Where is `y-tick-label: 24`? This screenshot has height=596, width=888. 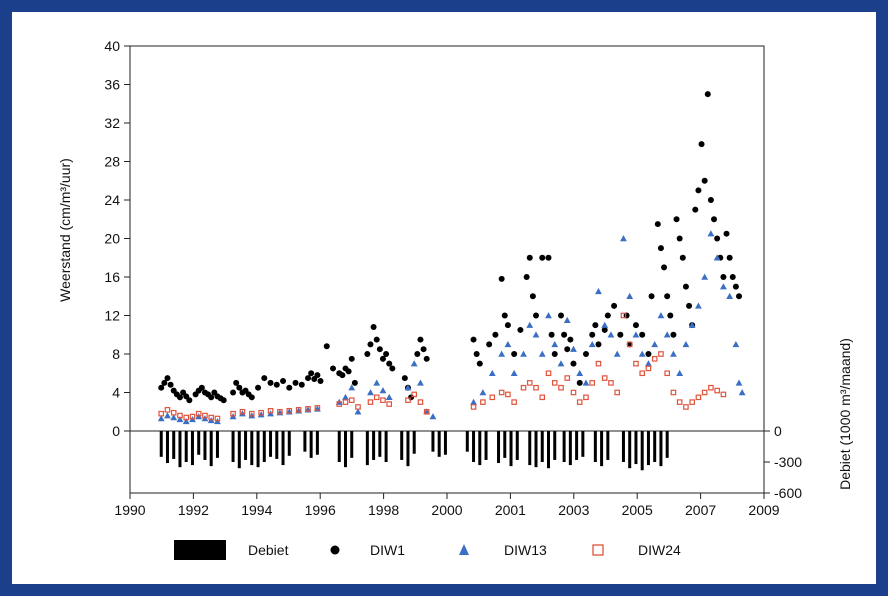
y-tick-label: 24 is located at coordinates (112, 200).